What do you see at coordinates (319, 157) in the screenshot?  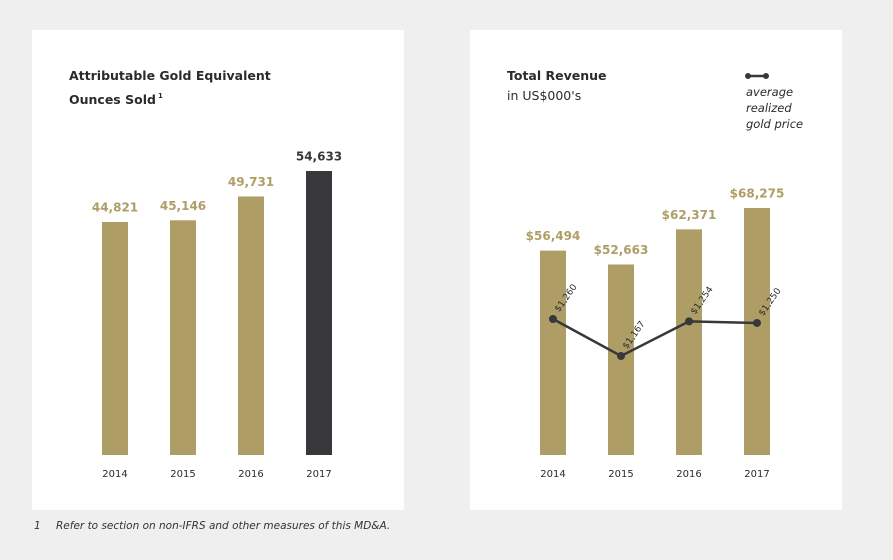 I see `value-label: 54,633` at bounding box center [319, 157].